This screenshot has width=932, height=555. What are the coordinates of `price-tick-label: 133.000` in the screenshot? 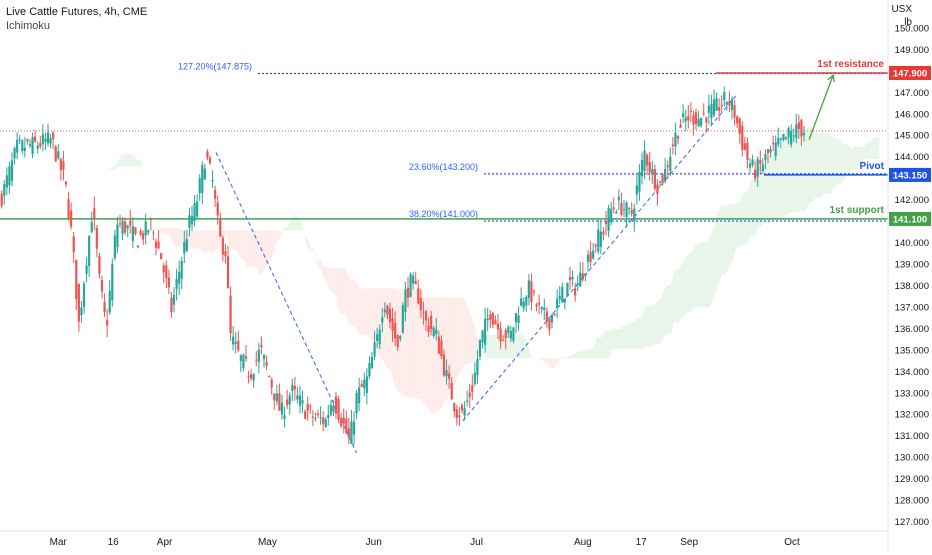 It's located at (912, 393).